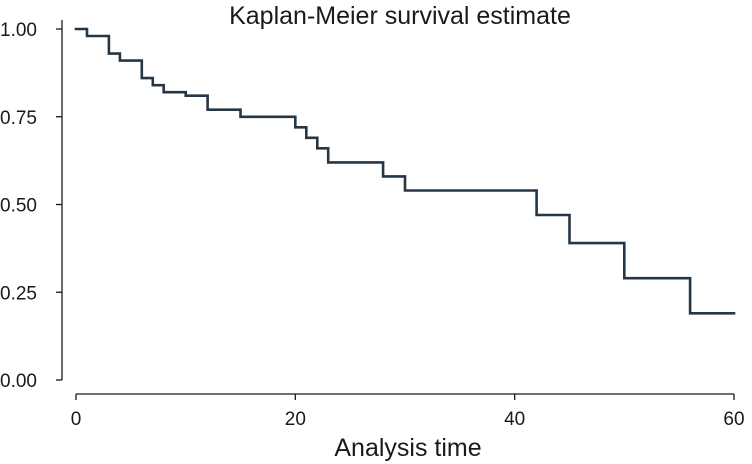  I want to click on x-tick-label: 60, so click(733, 419).